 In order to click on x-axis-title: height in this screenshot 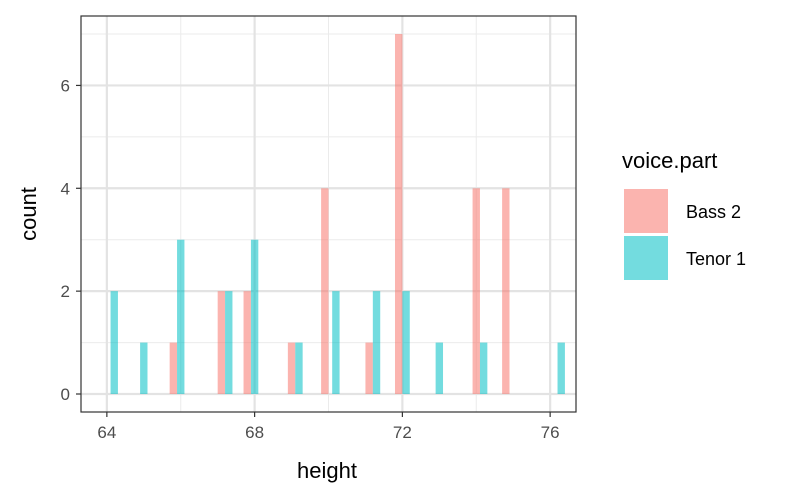, I will do `click(327, 470)`.